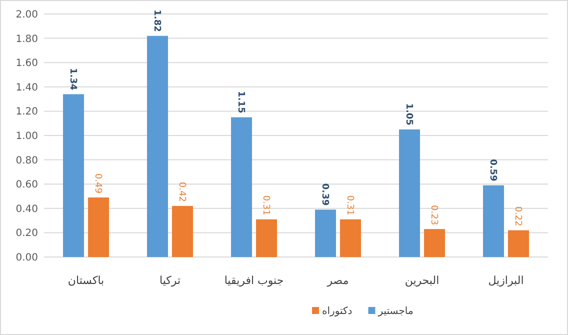 Image resolution: width=568 pixels, height=335 pixels. I want to click on x-tick-label: البرازيل, so click(506, 280).